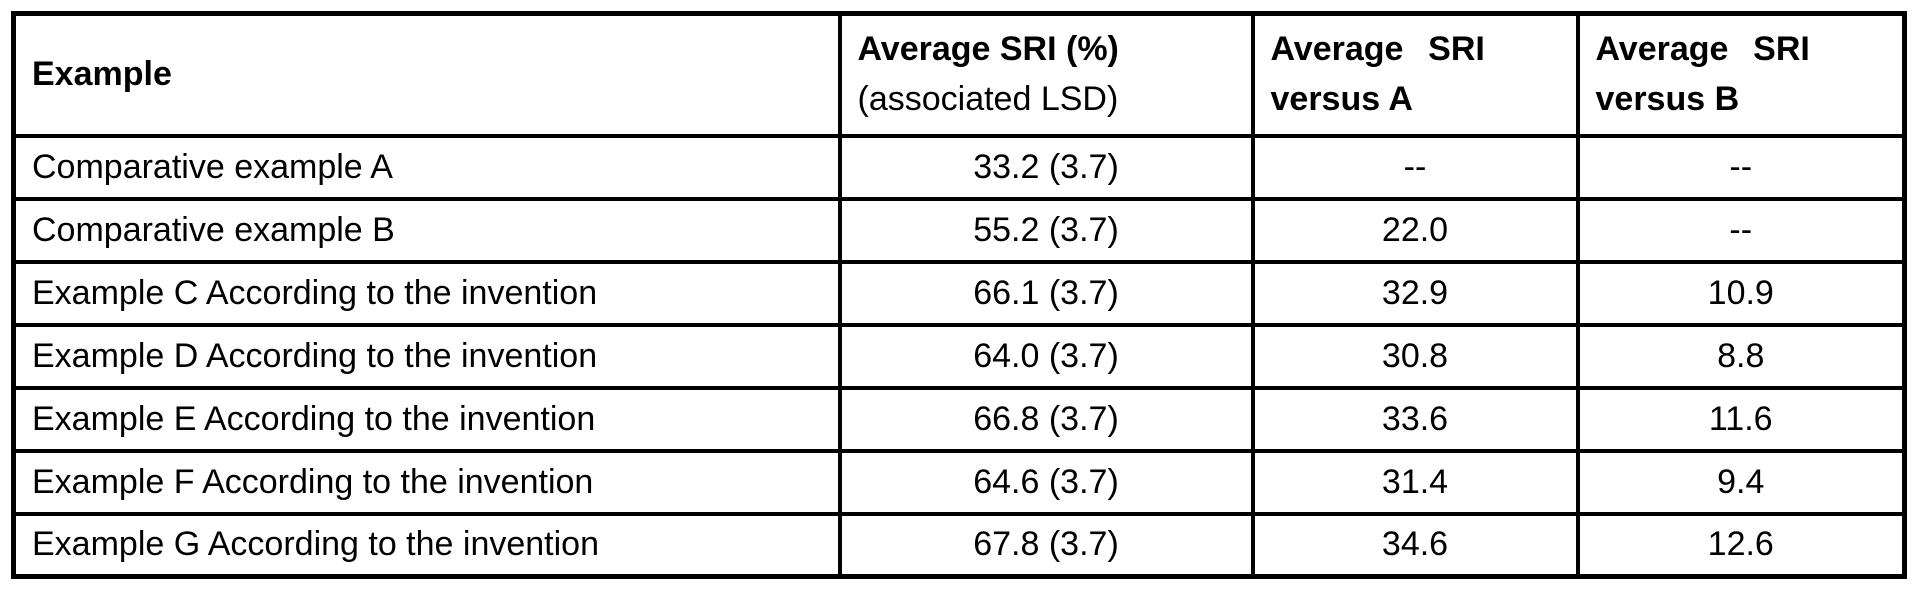 This screenshot has width=1914, height=590. What do you see at coordinates (1046, 293) in the screenshot?
I see `cell-average-sri: 66.1 (3.7)` at bounding box center [1046, 293].